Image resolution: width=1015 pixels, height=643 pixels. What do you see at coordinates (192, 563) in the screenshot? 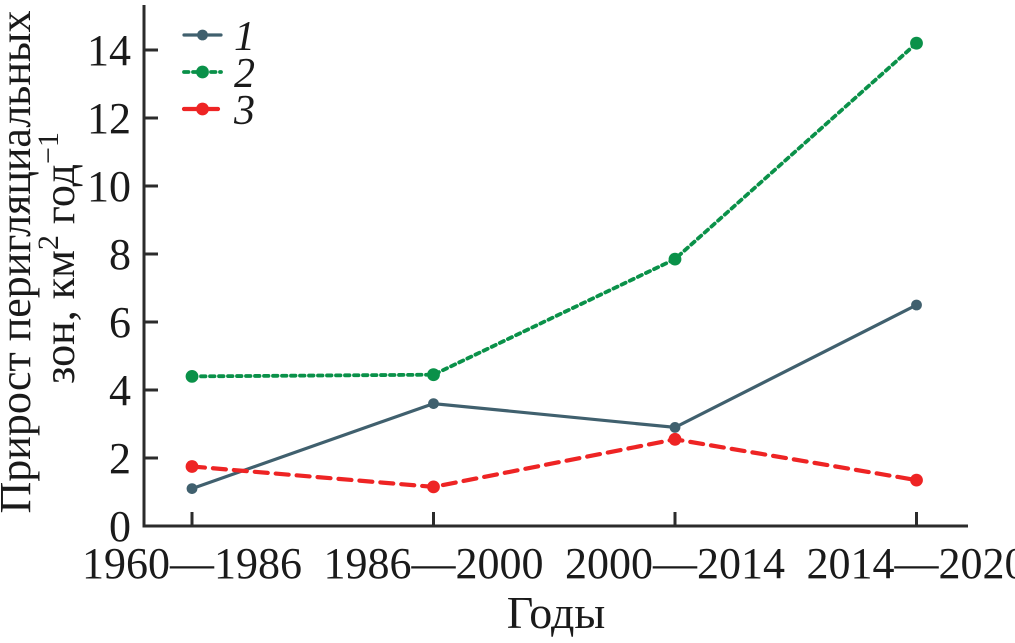
I see `x-tick-label: 1960—1986` at bounding box center [192, 563].